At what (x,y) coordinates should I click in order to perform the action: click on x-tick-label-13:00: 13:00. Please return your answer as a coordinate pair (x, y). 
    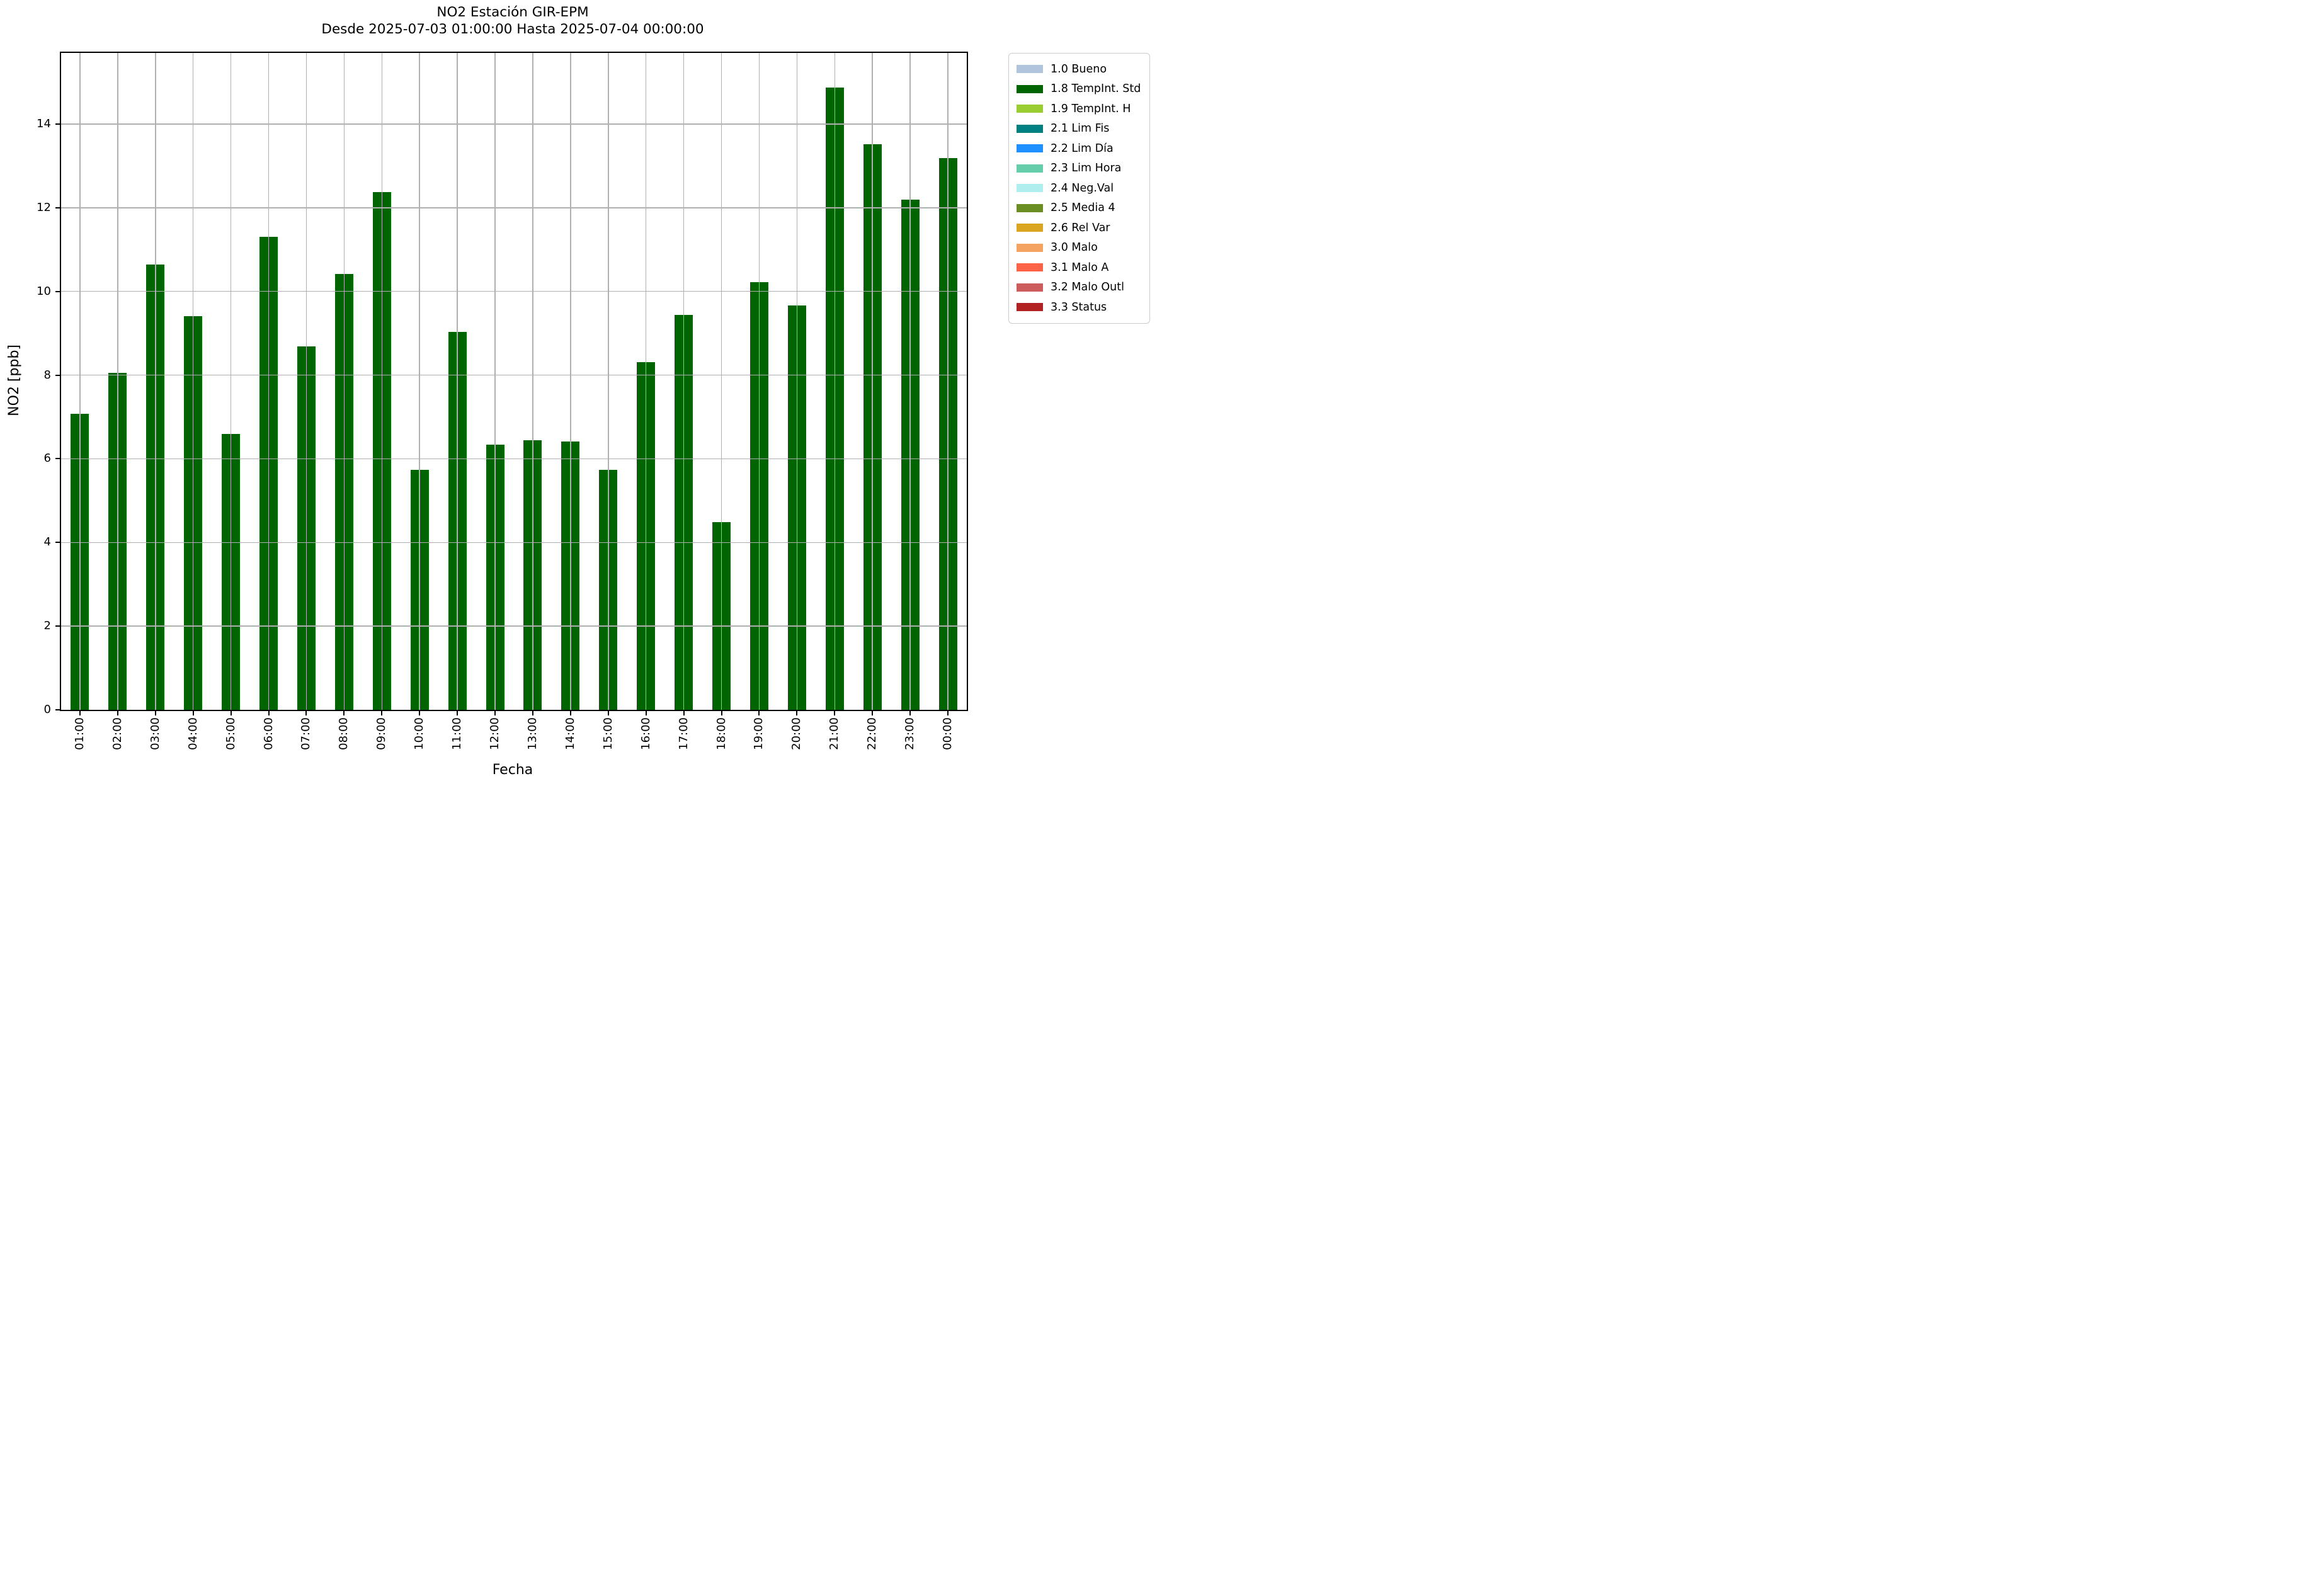
    Looking at the image, I should click on (532, 733).